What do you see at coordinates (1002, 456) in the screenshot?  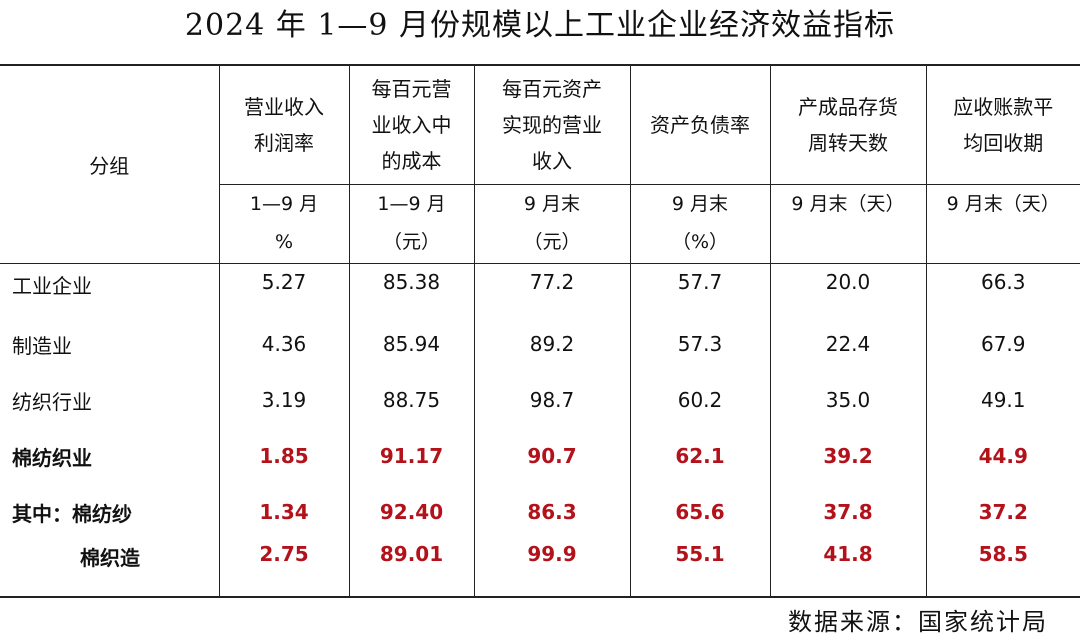 I see `cell-value: 44.9` at bounding box center [1002, 456].